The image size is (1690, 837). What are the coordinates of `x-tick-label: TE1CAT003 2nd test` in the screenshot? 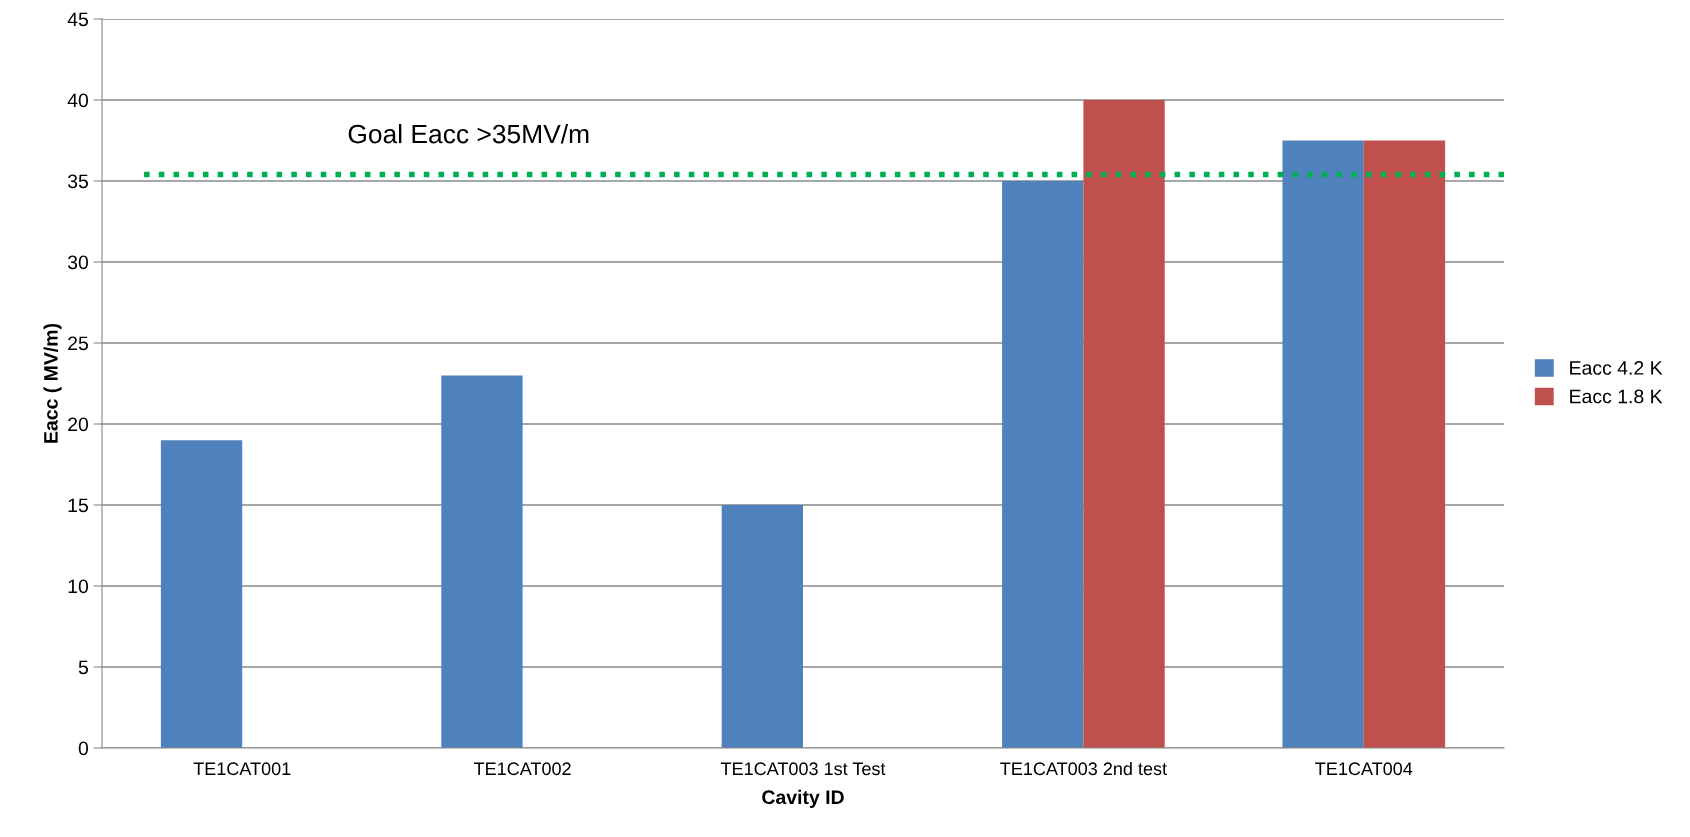 It's located at (1083, 768).